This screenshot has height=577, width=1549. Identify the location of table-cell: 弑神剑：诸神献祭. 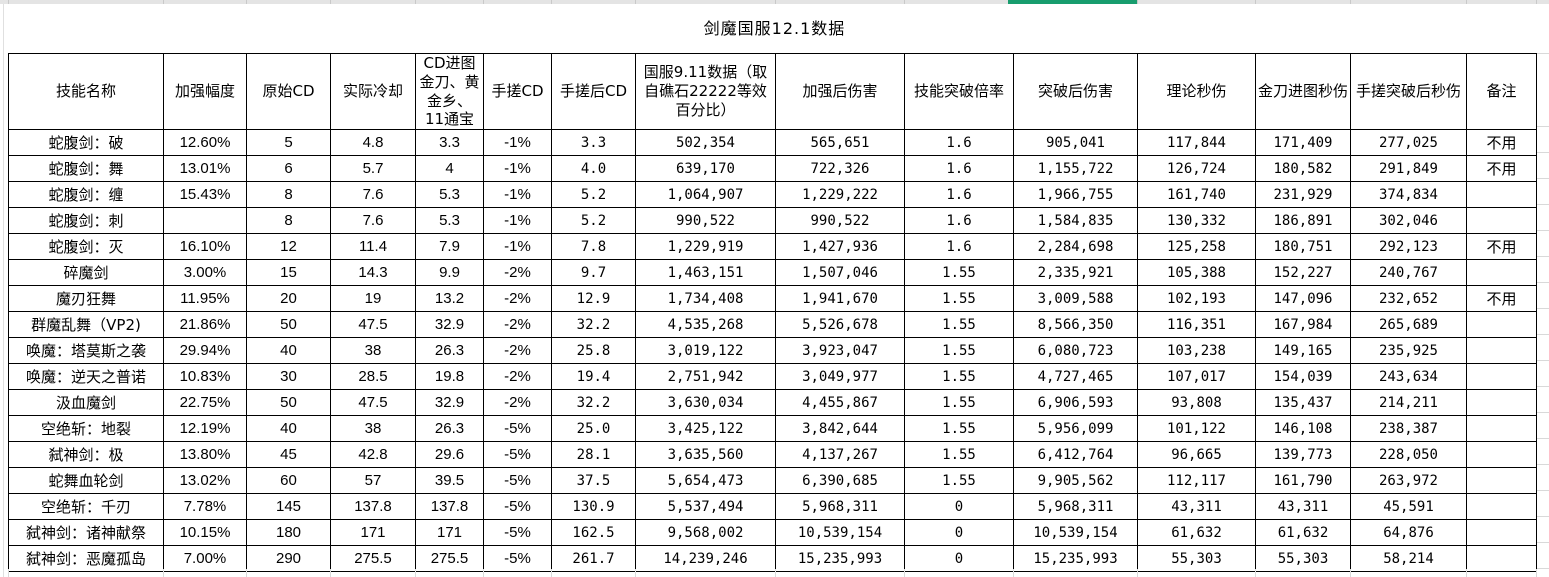
(86, 532).